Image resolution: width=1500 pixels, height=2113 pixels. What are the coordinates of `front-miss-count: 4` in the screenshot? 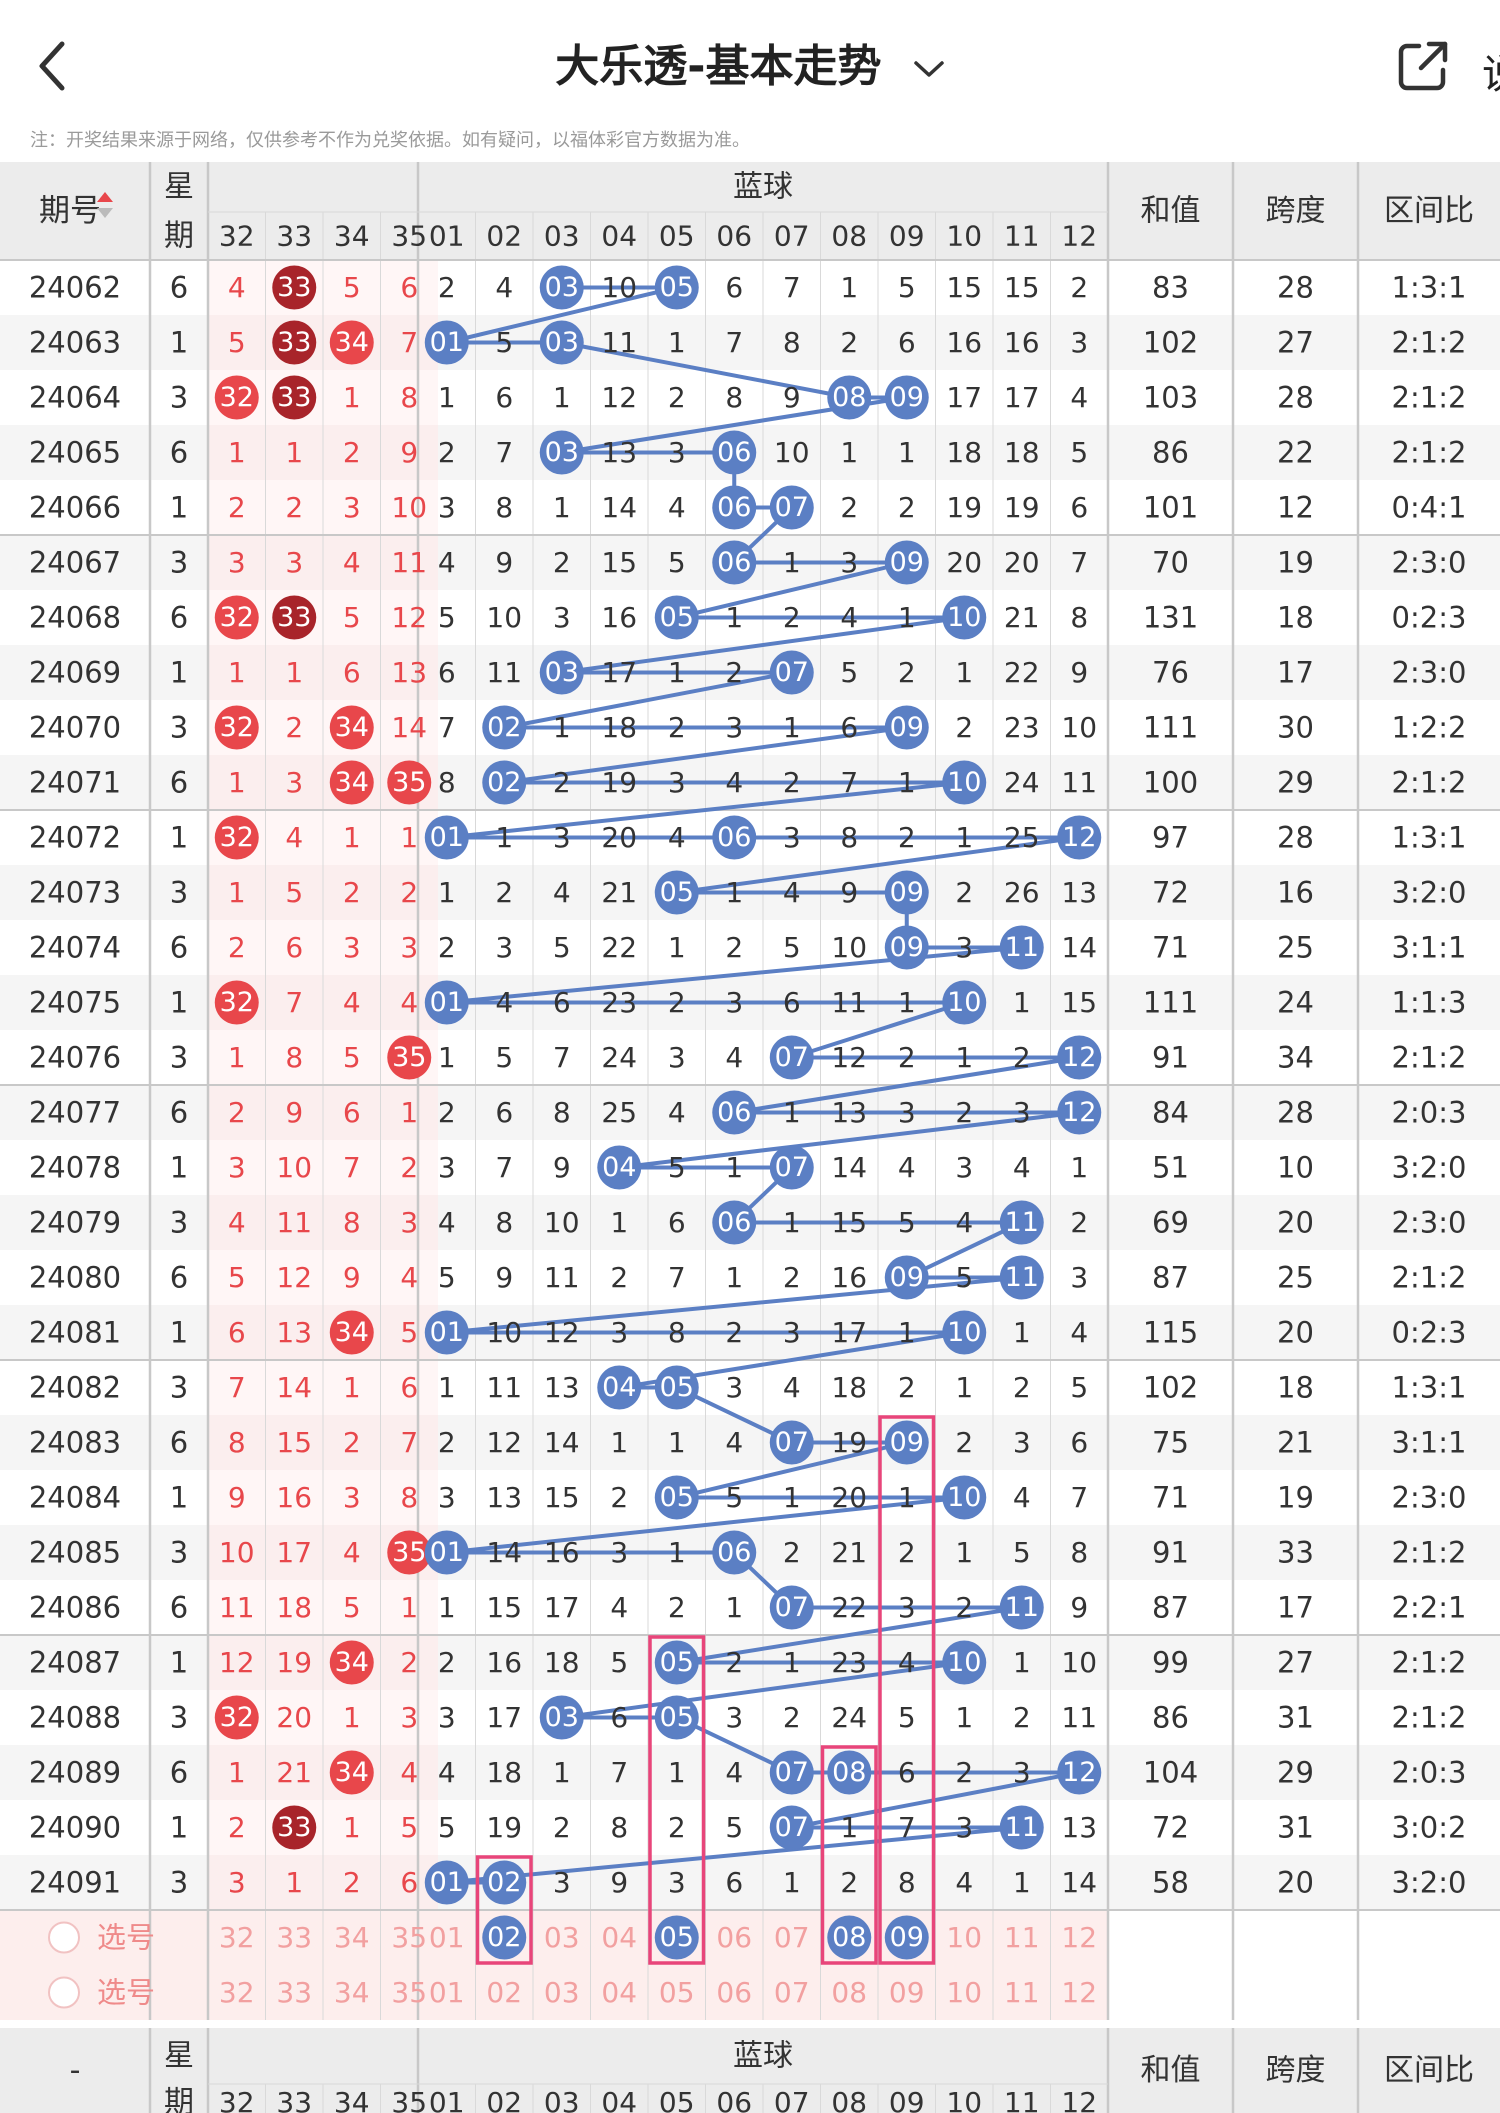 It's located at (352, 1552).